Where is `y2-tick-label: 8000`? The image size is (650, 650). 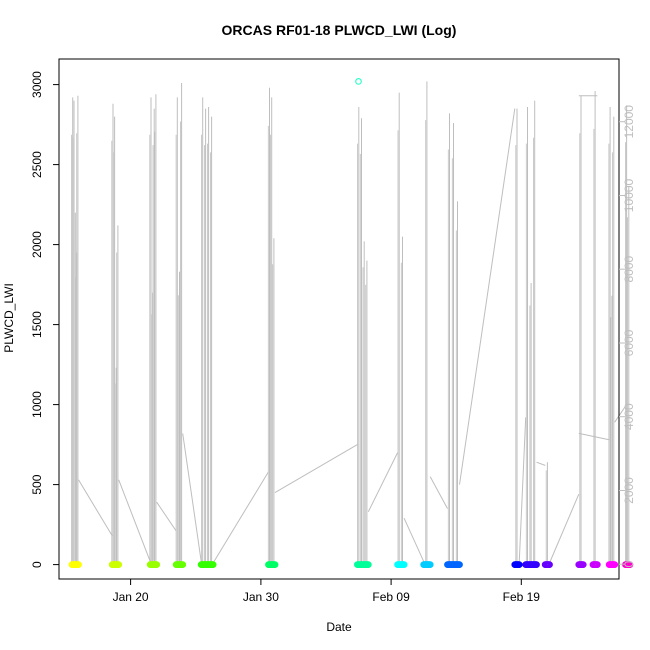
y2-tick-label: 8000 is located at coordinates (629, 269).